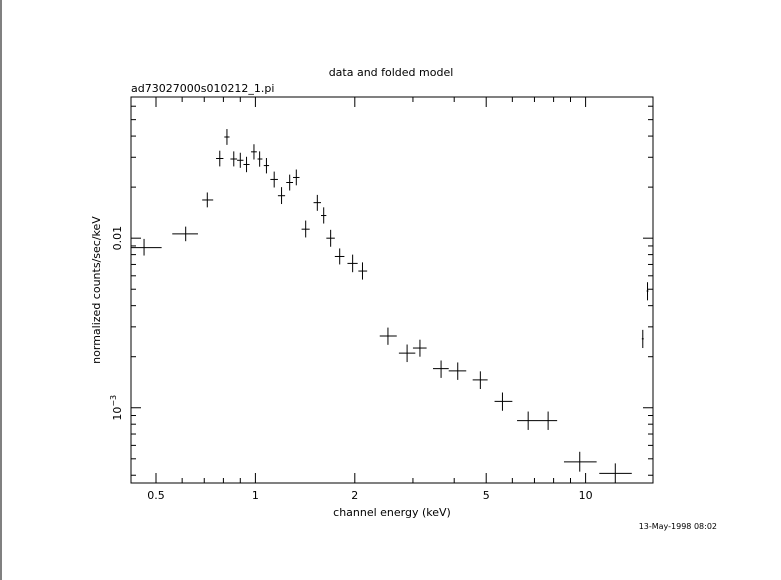 Image resolution: width=781 pixels, height=580 pixels. I want to click on y-tick-label: 10−3, so click(116, 408).